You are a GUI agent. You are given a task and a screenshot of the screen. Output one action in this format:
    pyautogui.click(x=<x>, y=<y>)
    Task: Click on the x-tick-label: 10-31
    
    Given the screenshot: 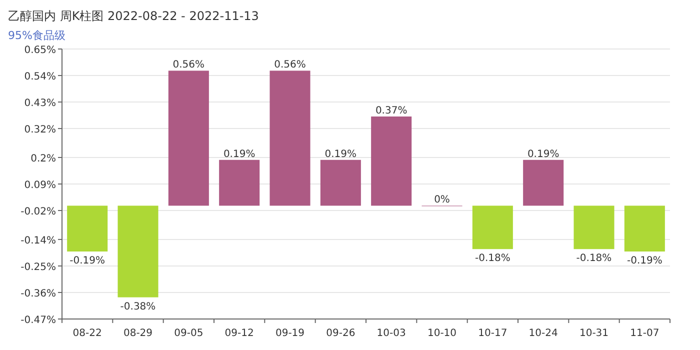 What is the action you would take?
    pyautogui.click(x=594, y=333)
    